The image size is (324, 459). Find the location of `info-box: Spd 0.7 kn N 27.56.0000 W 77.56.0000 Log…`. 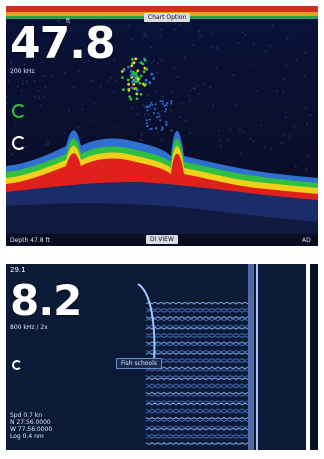

info-box: Spd 0.7 kn N 27.56.0000 W 77.56.0000 Log… is located at coordinates (31, 426).